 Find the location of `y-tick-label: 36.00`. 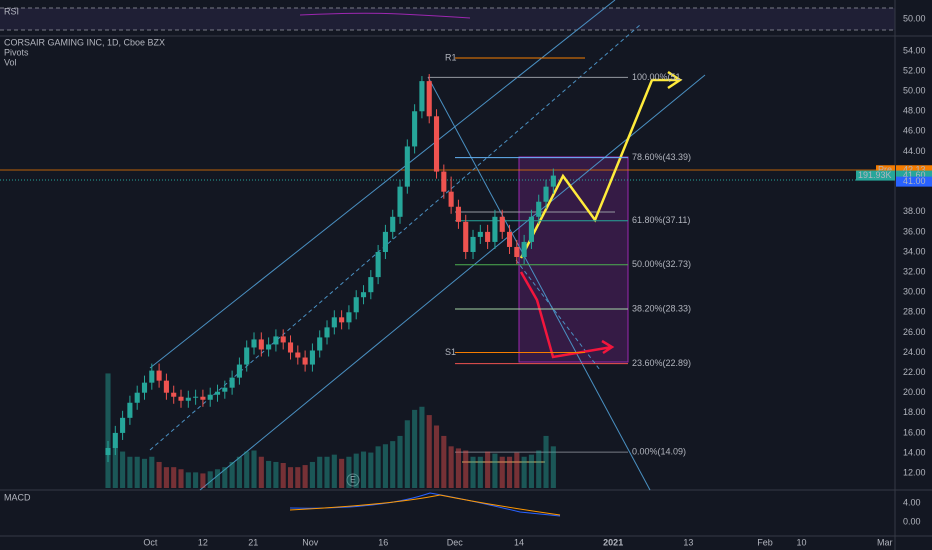

y-tick-label: 36.00 is located at coordinates (914, 231).